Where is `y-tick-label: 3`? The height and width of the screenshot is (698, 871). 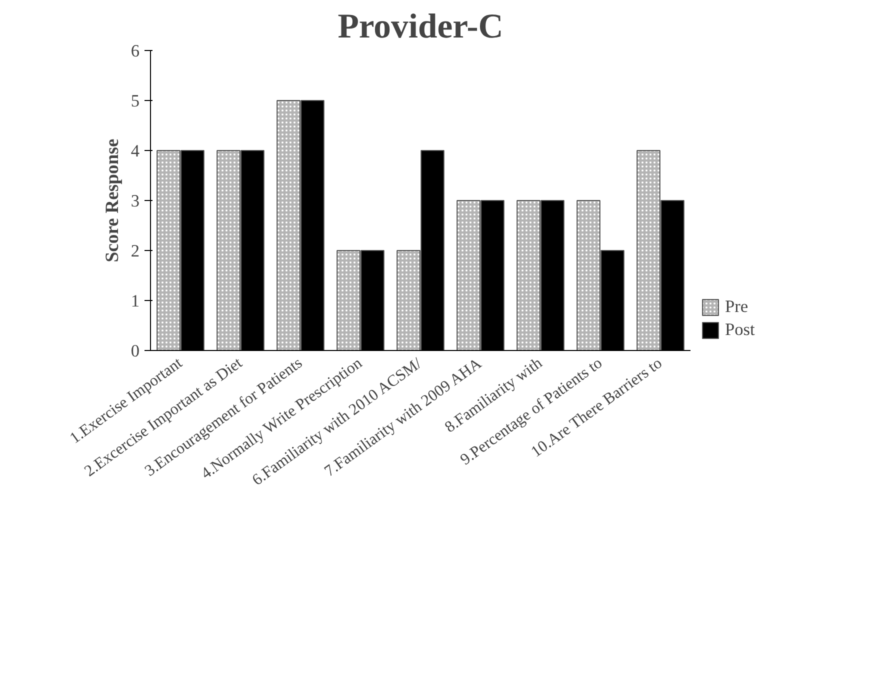 y-tick-label: 3 is located at coordinates (135, 201).